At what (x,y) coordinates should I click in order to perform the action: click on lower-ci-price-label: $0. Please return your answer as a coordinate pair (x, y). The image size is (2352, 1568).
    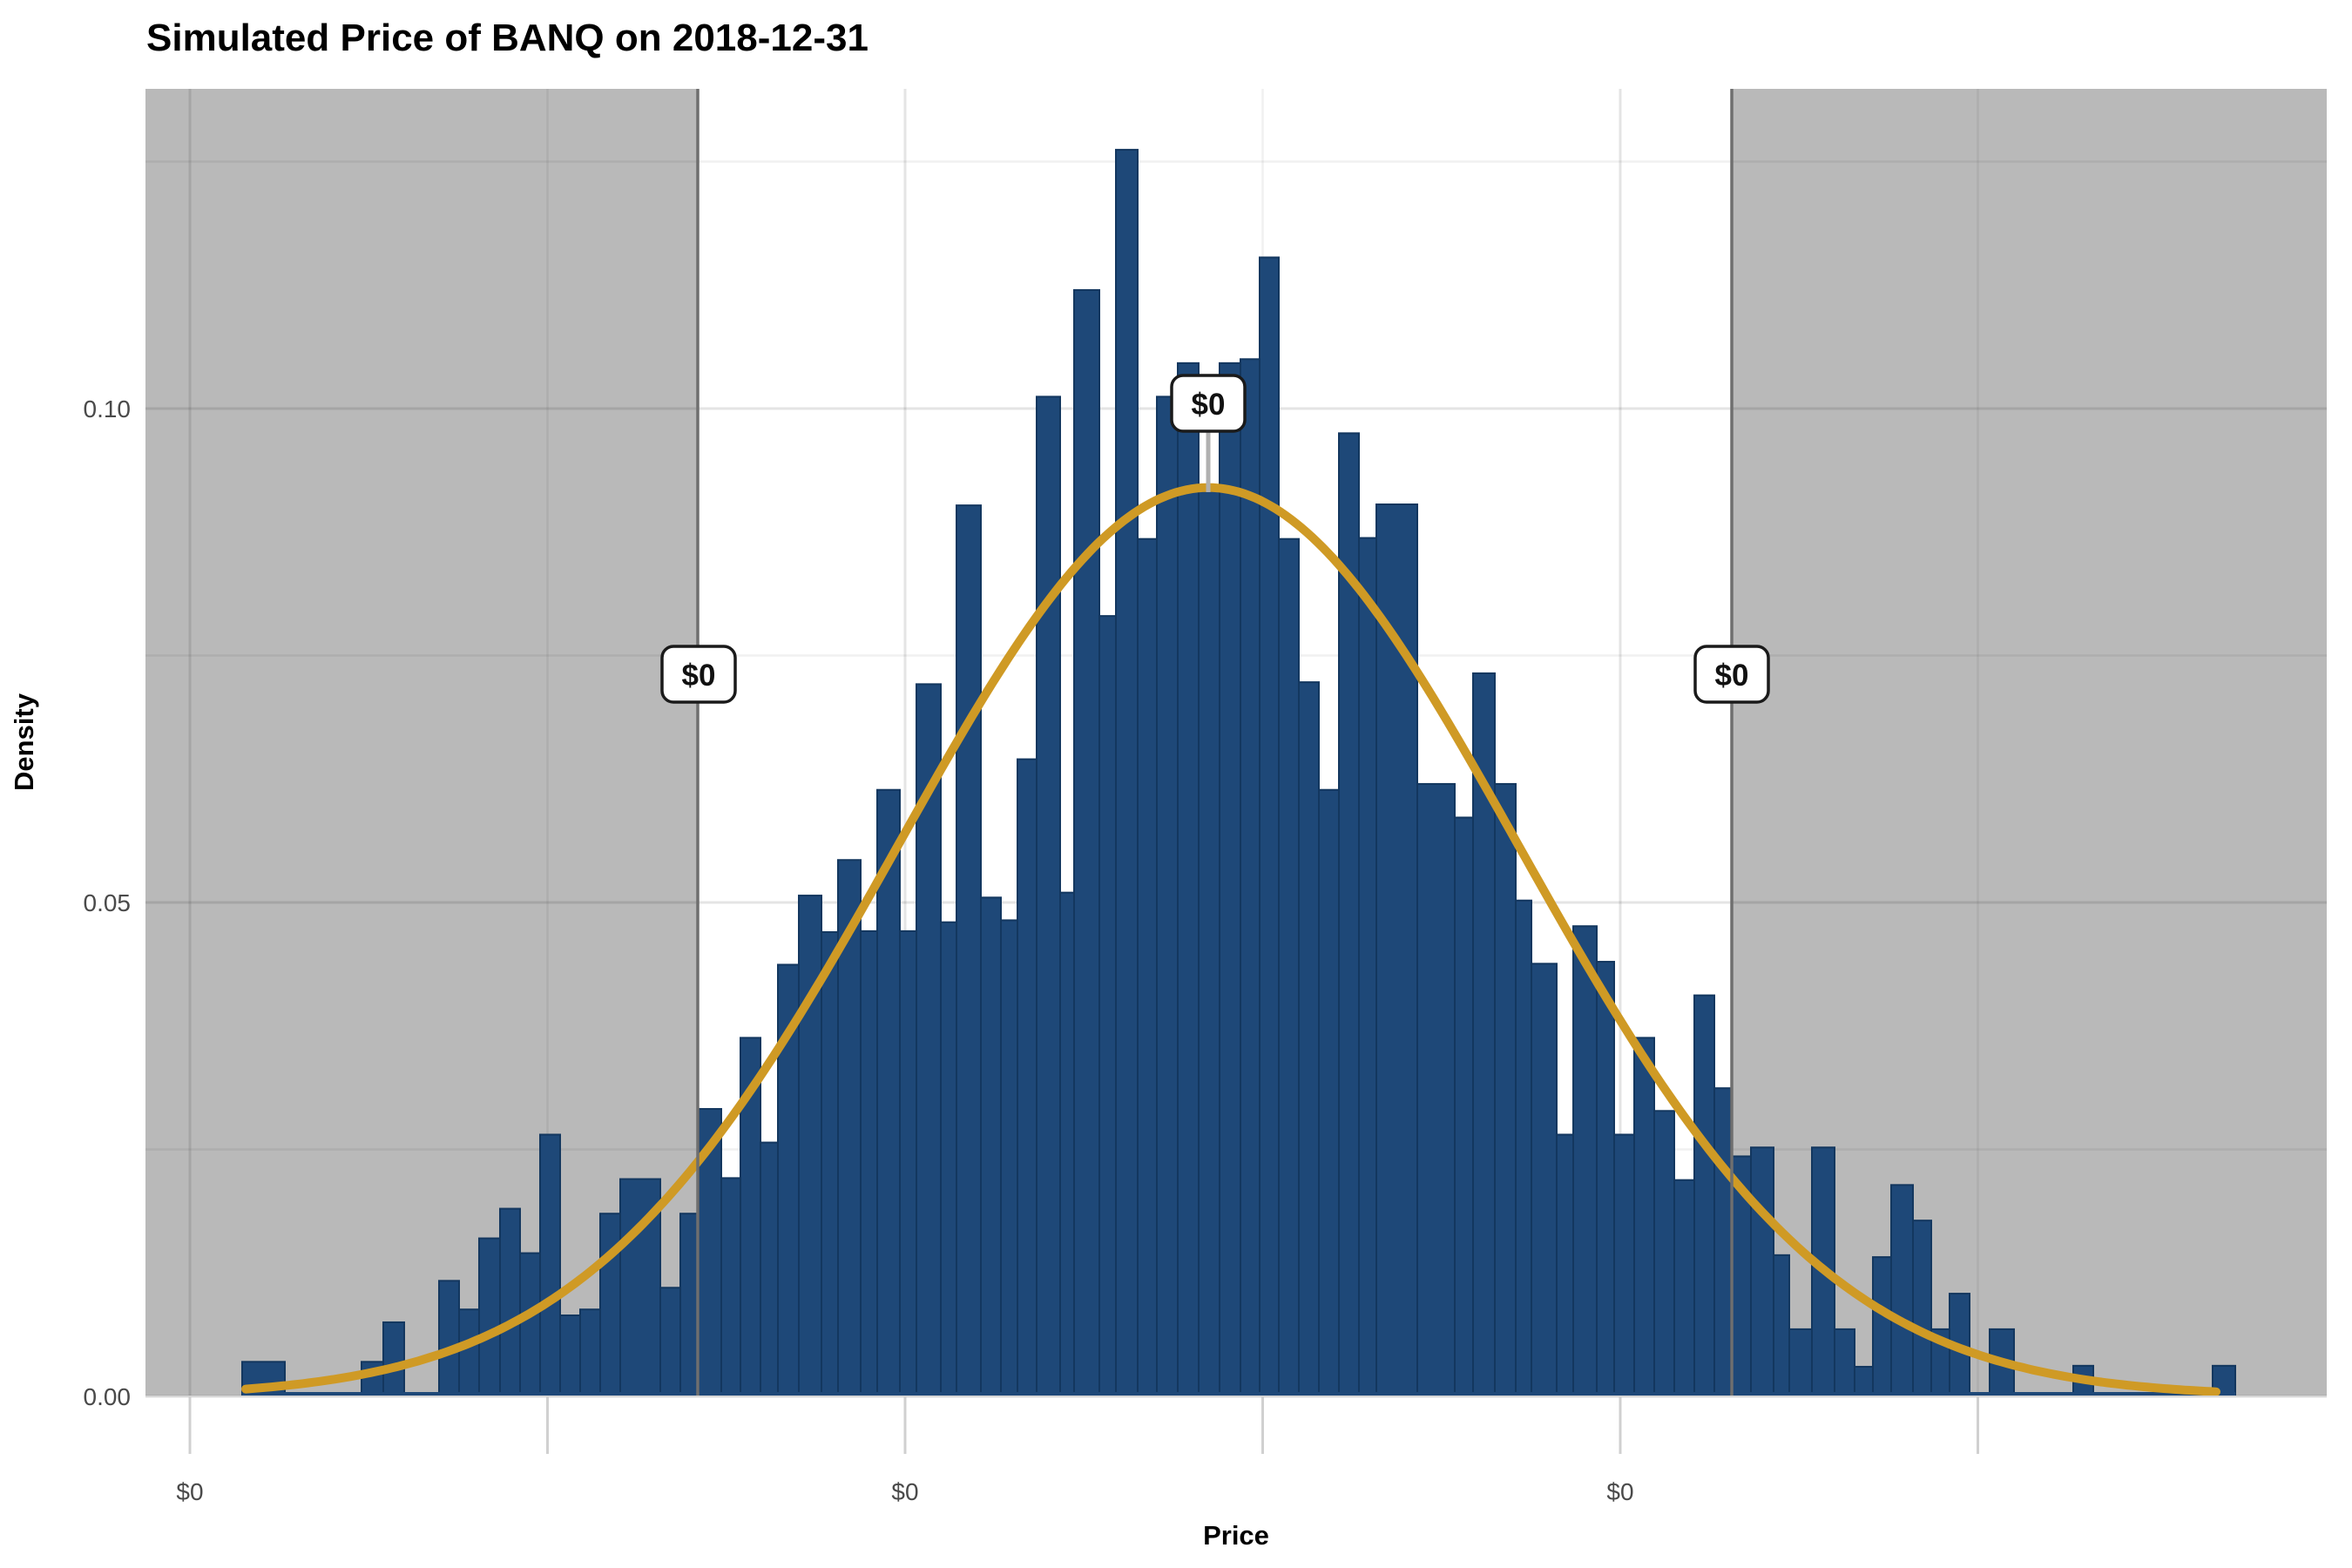
    Looking at the image, I should click on (699, 676).